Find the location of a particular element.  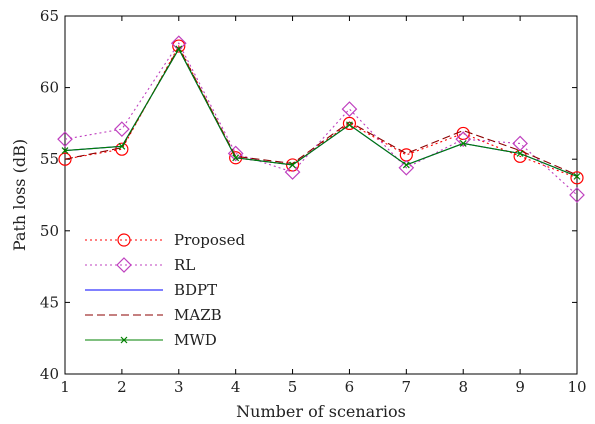

x-tick-label: 3 is located at coordinates (179, 387).